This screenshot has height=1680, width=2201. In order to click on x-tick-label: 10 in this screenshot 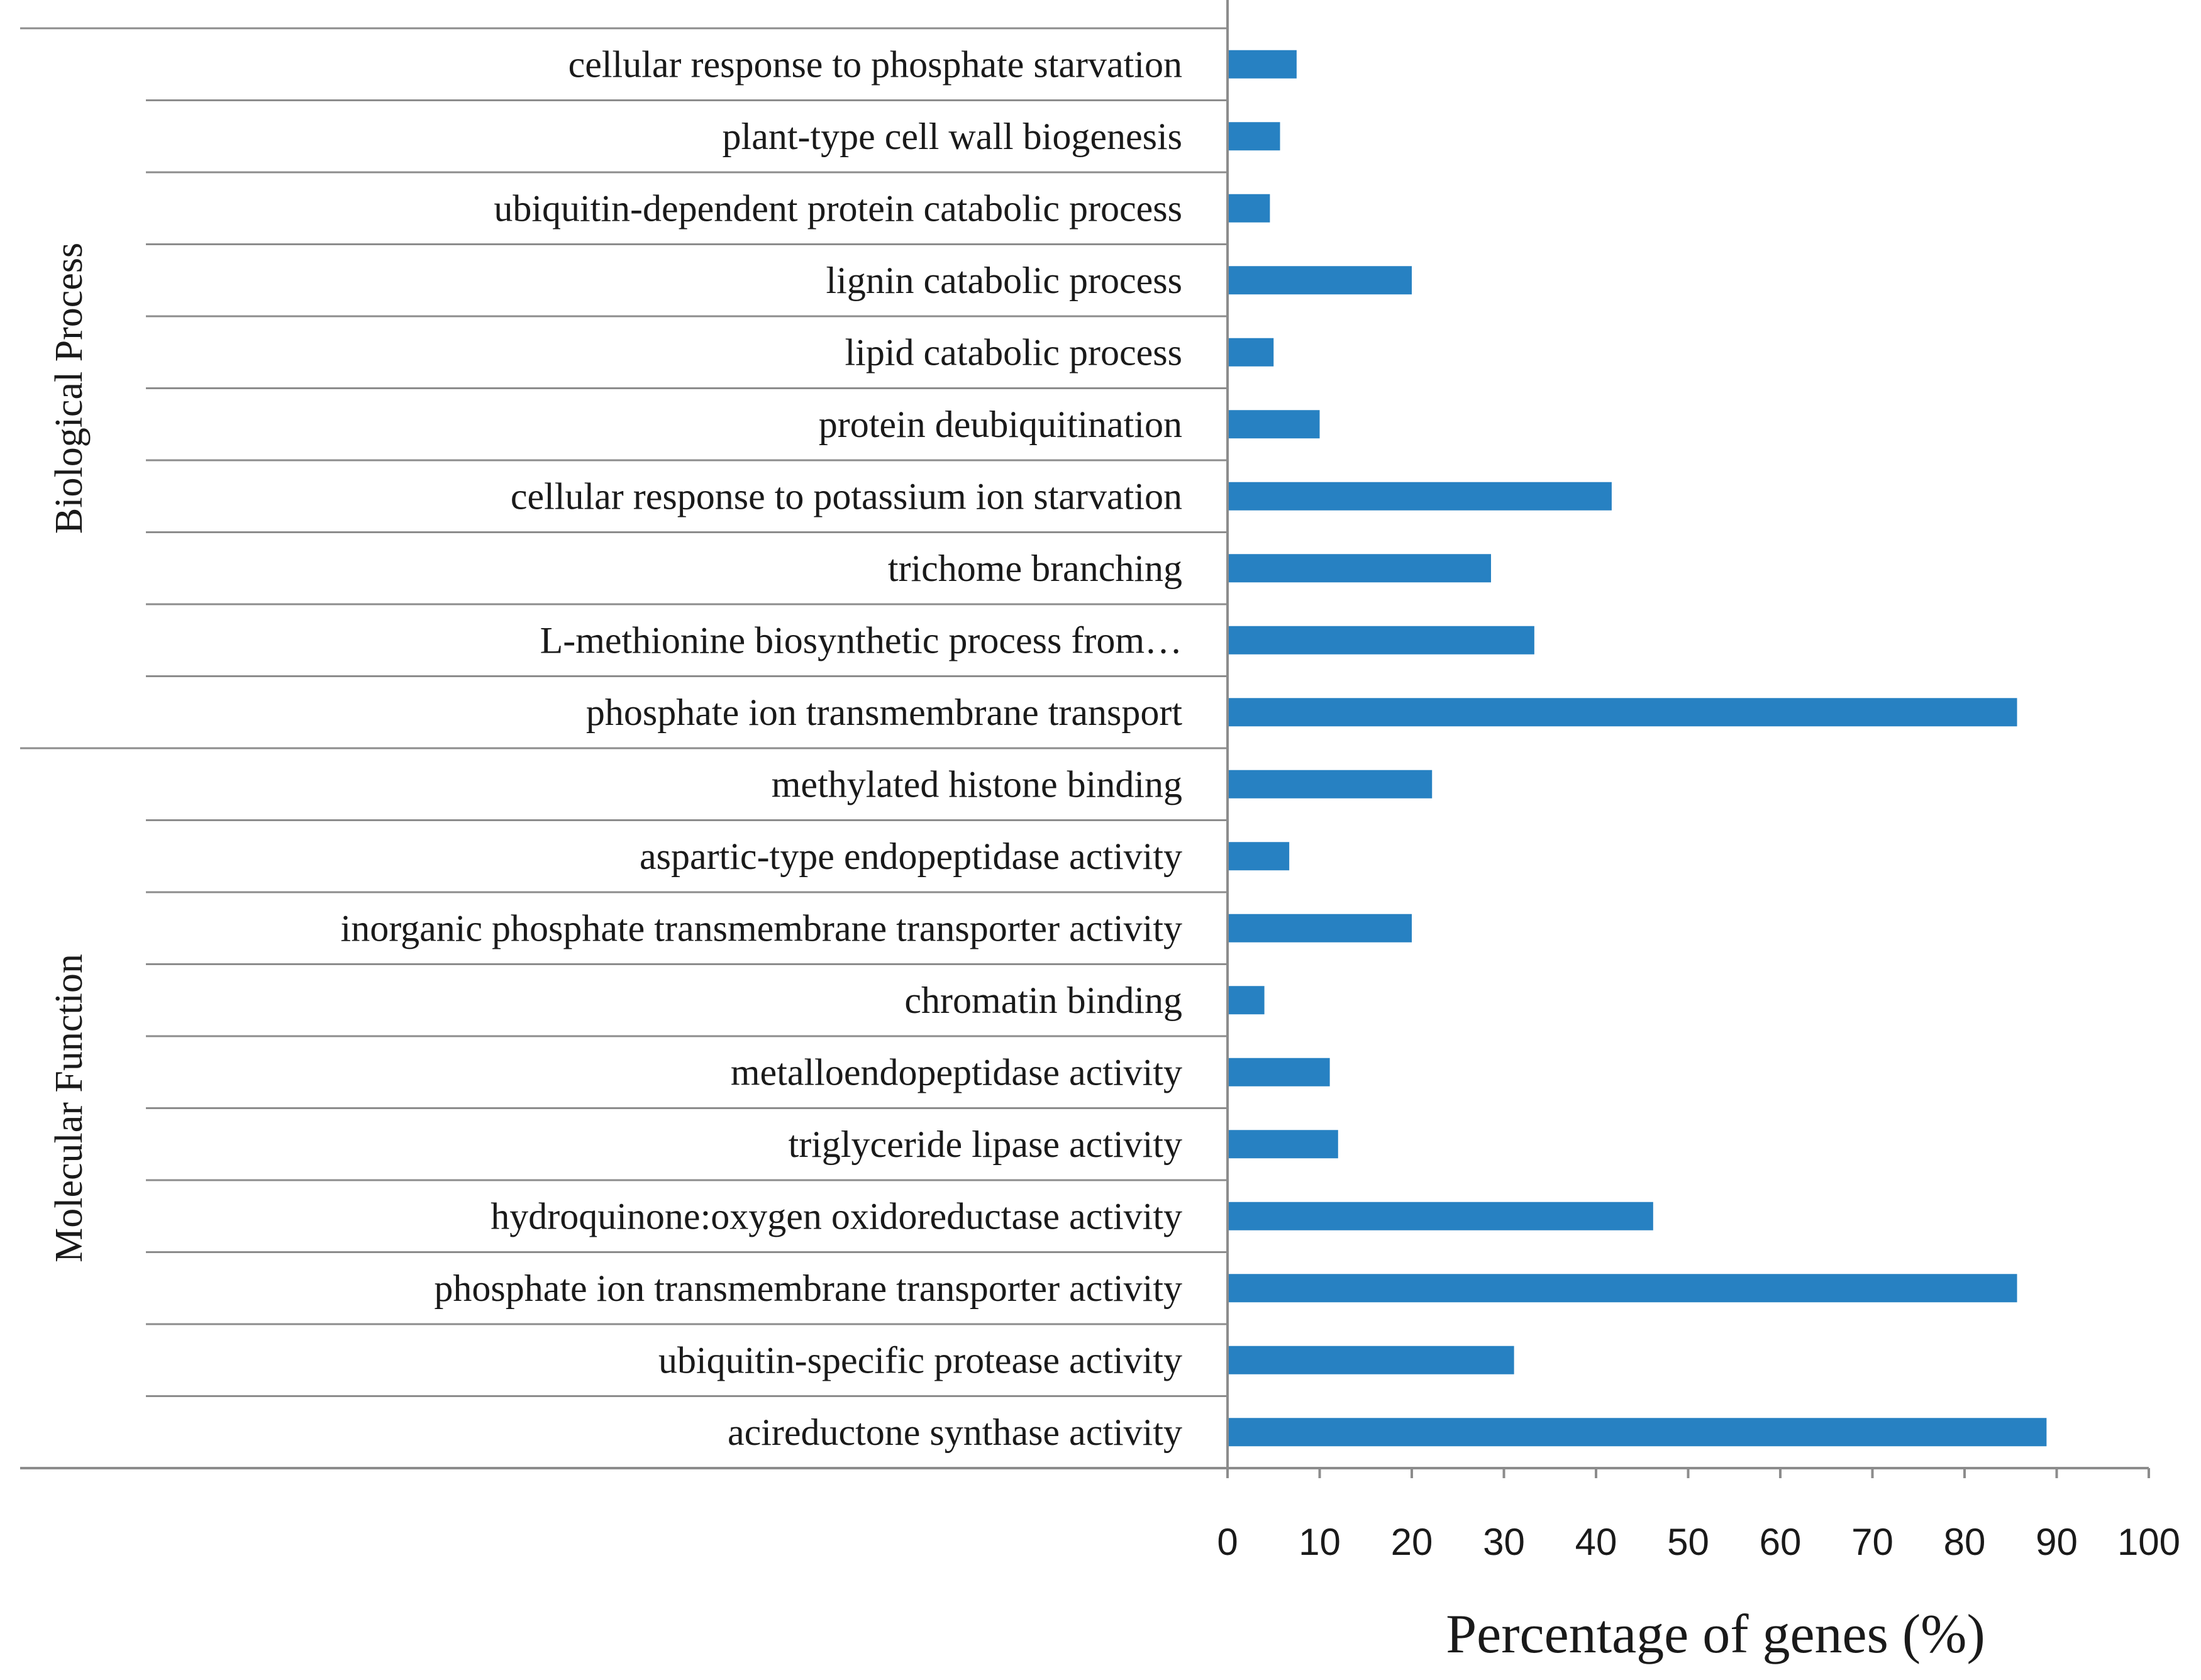, I will do `click(1320, 1542)`.